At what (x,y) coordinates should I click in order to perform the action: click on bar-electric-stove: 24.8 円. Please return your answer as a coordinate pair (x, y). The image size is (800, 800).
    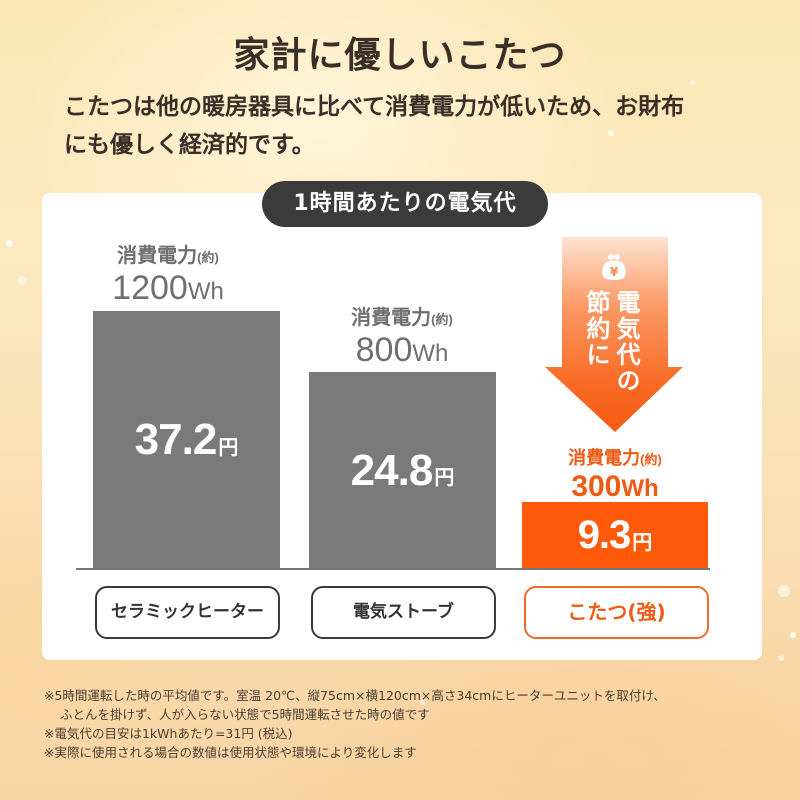
    Looking at the image, I should click on (402, 470).